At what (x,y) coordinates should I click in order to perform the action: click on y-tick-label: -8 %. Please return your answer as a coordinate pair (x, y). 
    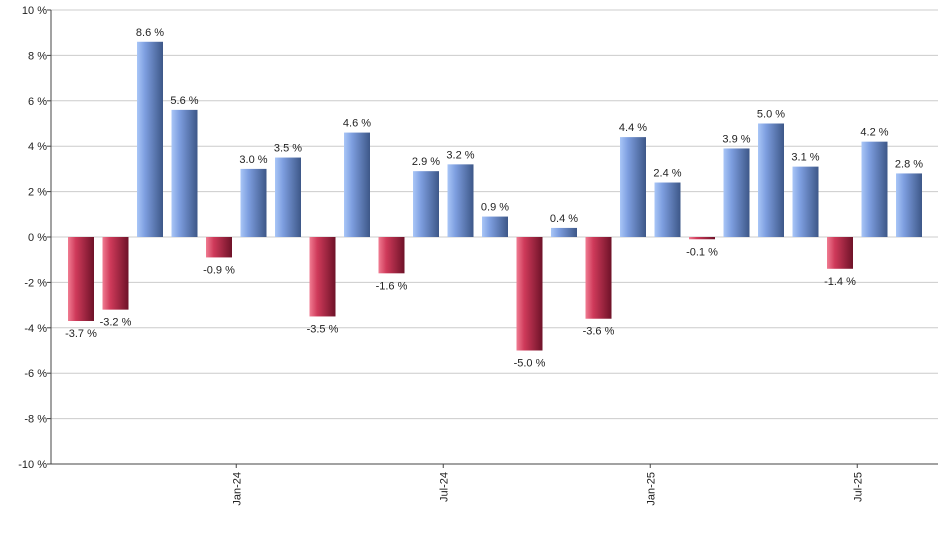
    Looking at the image, I should click on (35, 420).